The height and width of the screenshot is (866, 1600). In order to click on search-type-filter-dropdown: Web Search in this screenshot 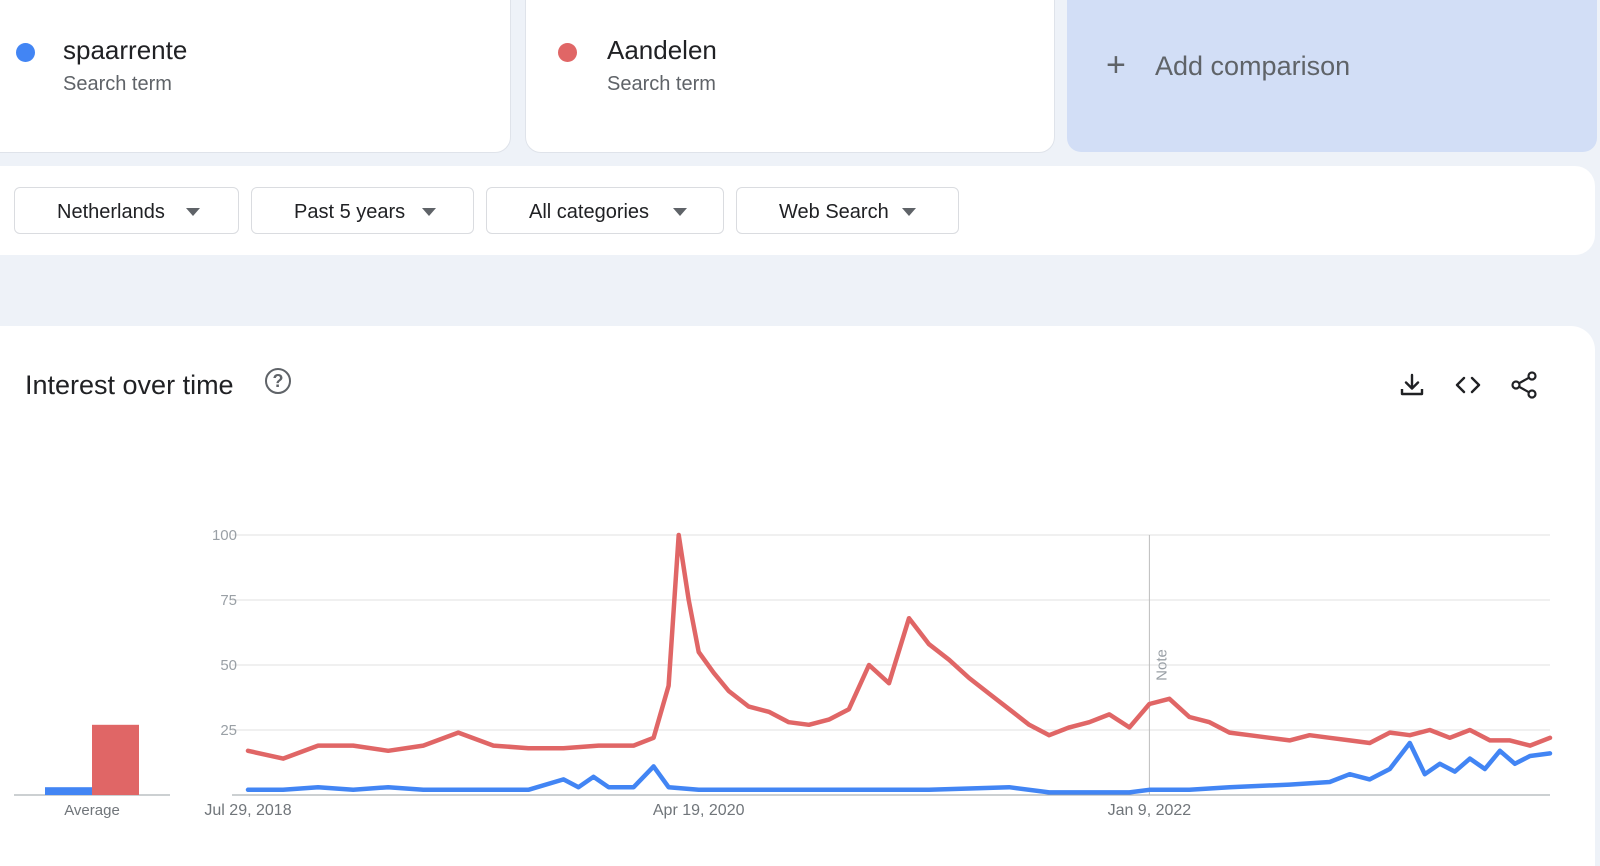, I will do `click(847, 210)`.